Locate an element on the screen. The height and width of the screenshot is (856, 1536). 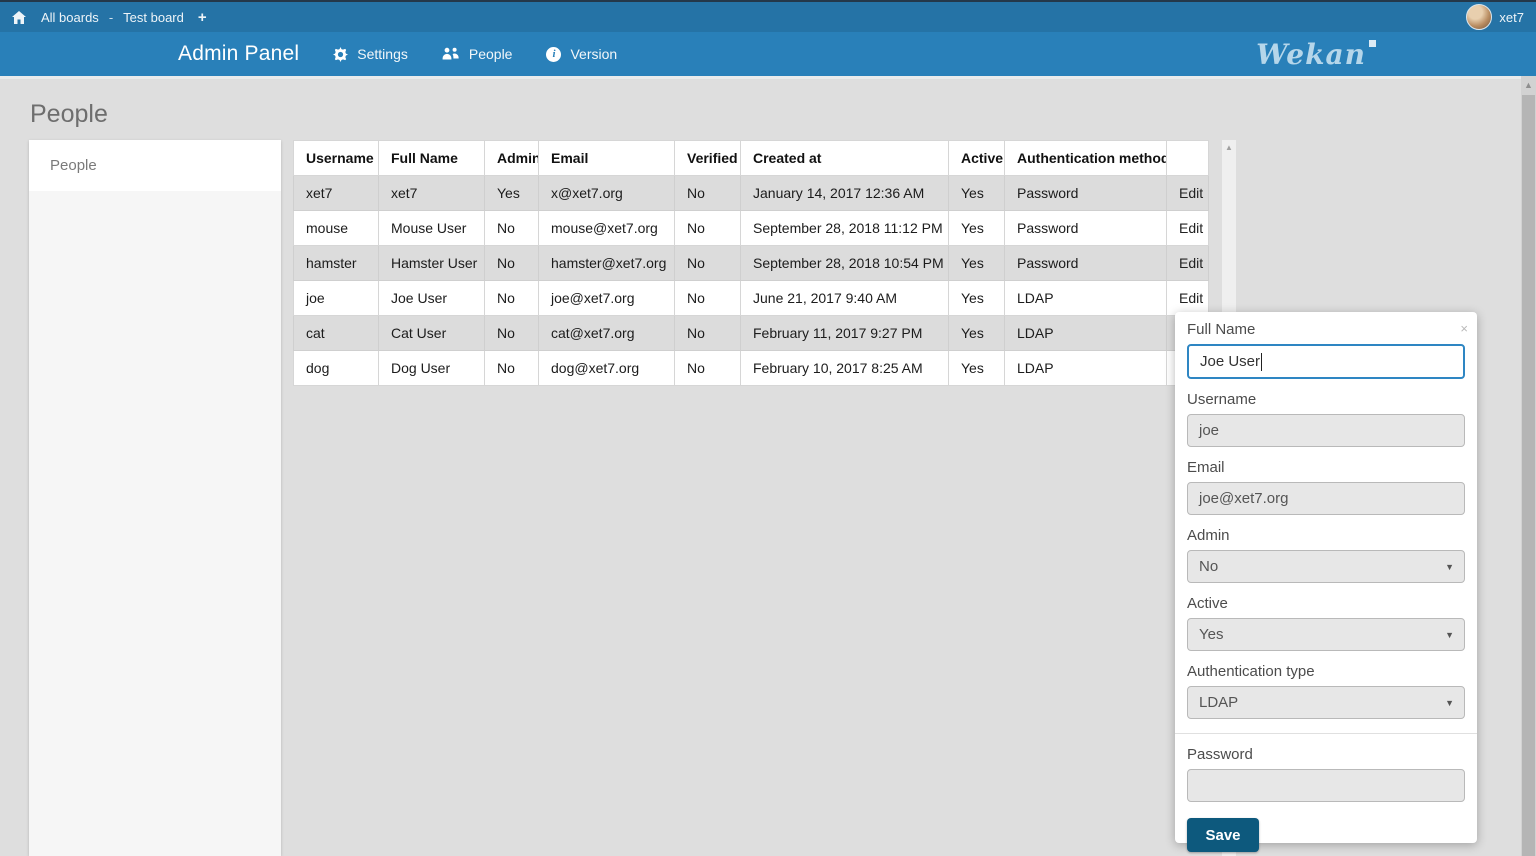
column-header: Verified is located at coordinates (707, 158).